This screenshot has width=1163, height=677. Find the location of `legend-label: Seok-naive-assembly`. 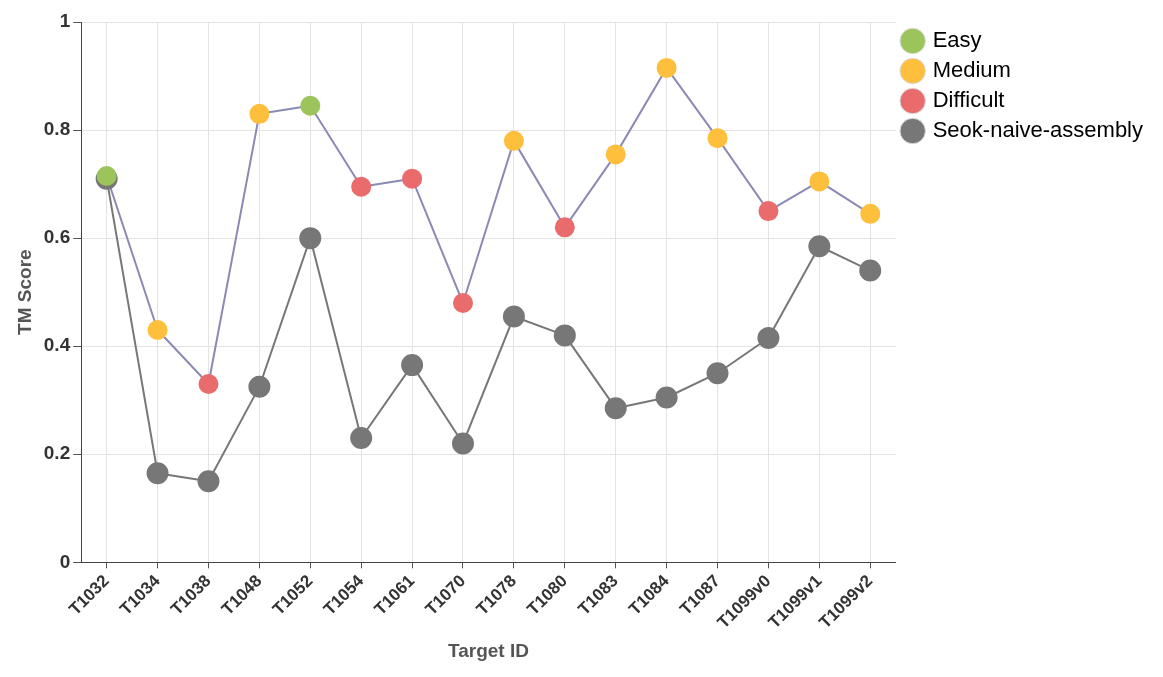

legend-label: Seok-naive-assembly is located at coordinates (1037, 130).